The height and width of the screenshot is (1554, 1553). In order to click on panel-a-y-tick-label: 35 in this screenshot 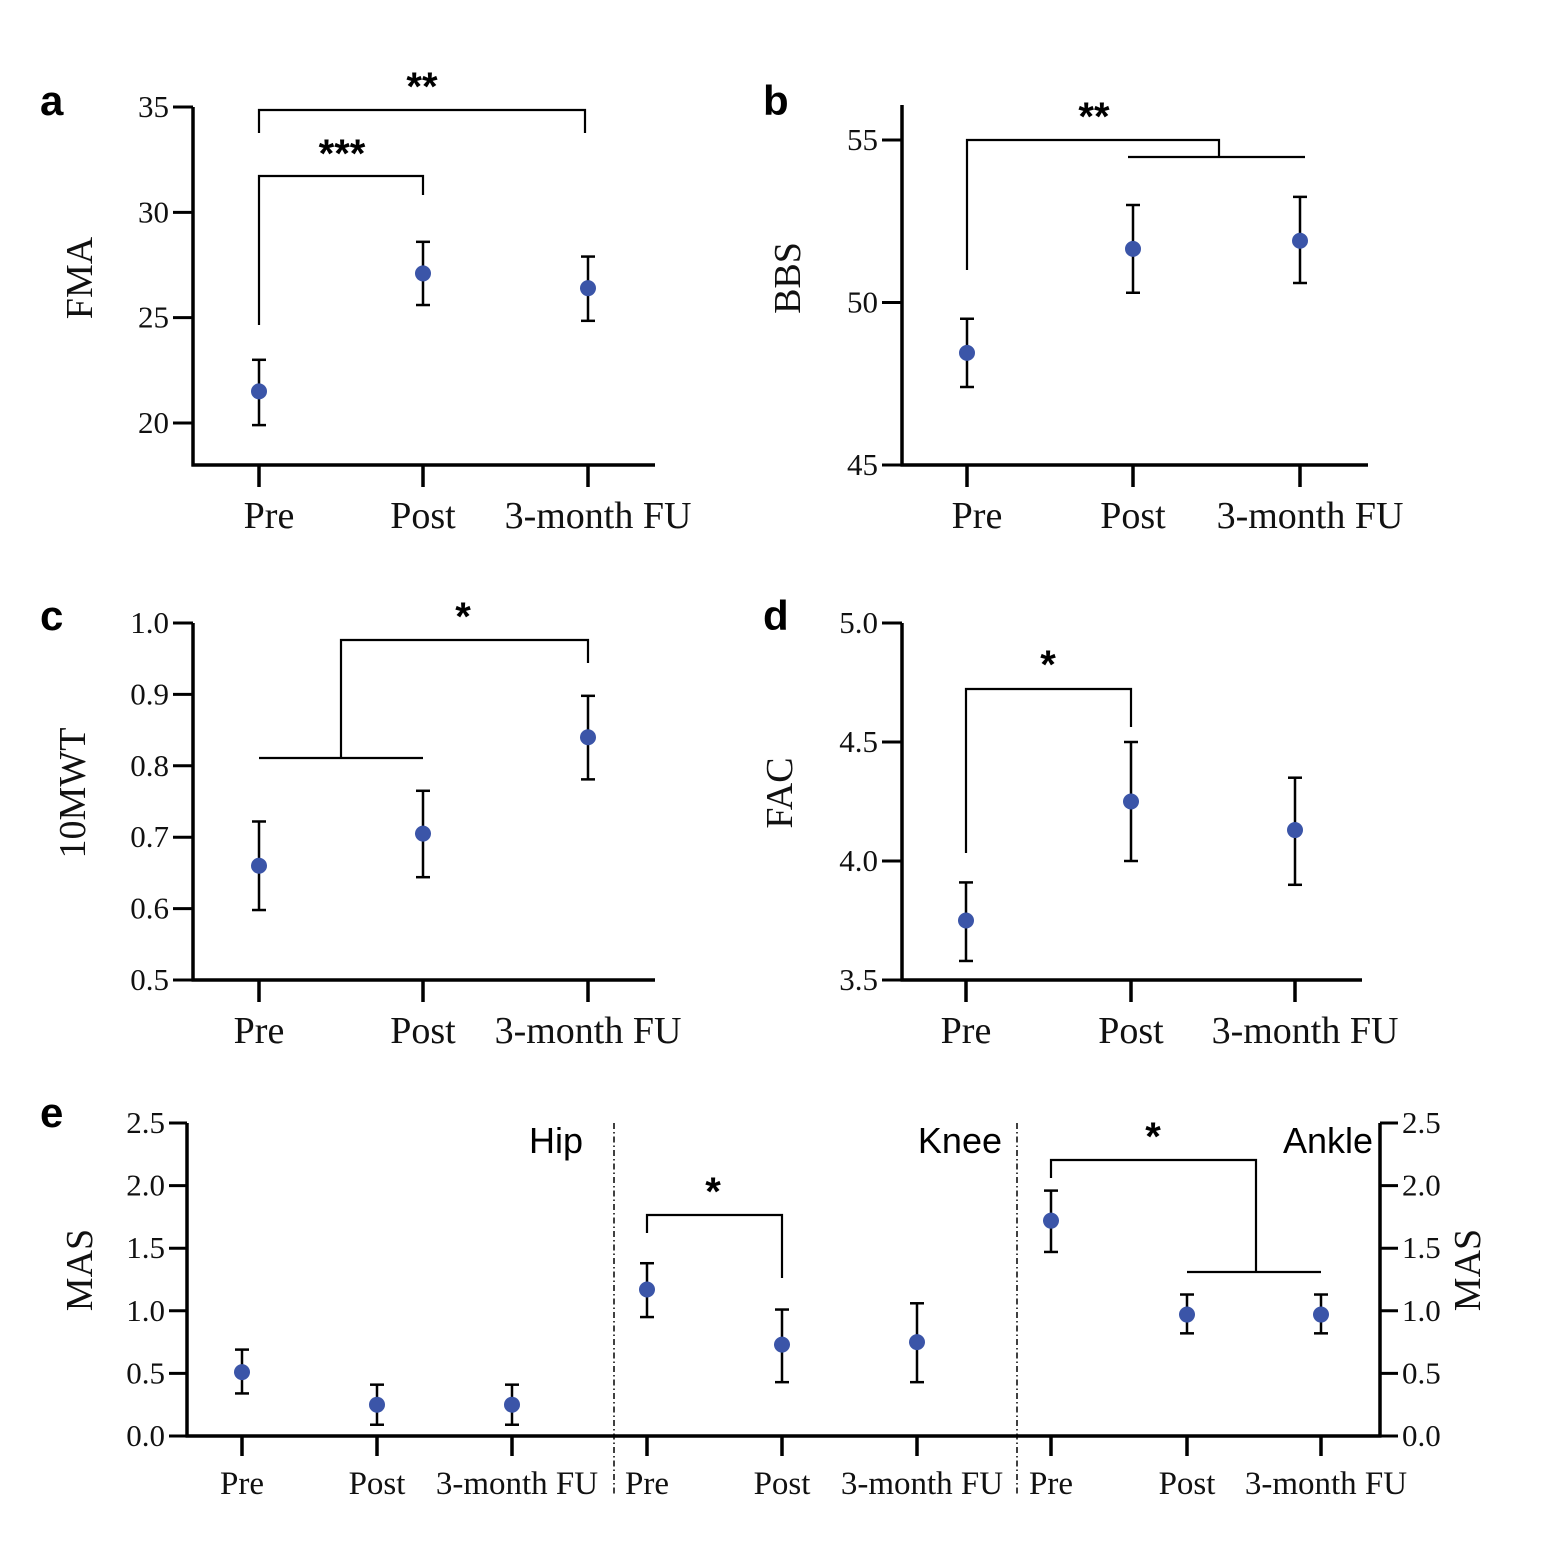, I will do `click(153, 106)`.